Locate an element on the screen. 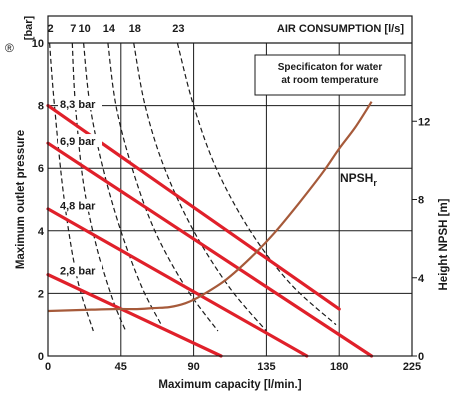 Image resolution: width=462 pixels, height=398 pixels. y-tick-label: 4 is located at coordinates (41, 232).